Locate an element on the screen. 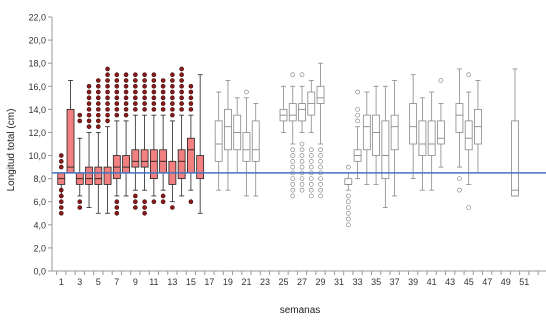 This screenshot has width=546, height=326. x-tick-label: 9 is located at coordinates (135, 282).